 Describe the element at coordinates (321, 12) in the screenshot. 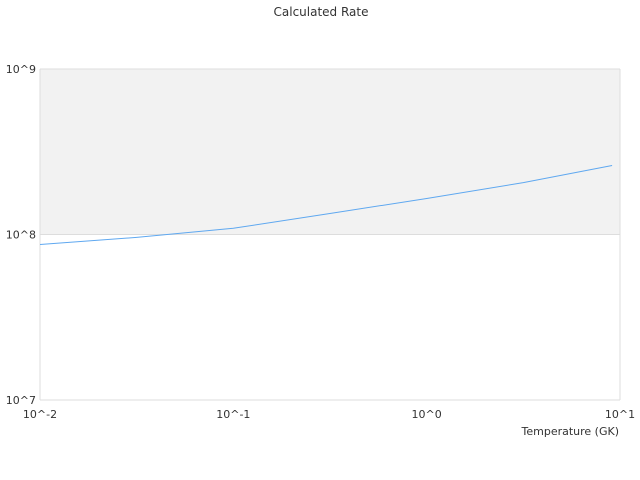

I see `chart-title: Calculated Rate` at that location.